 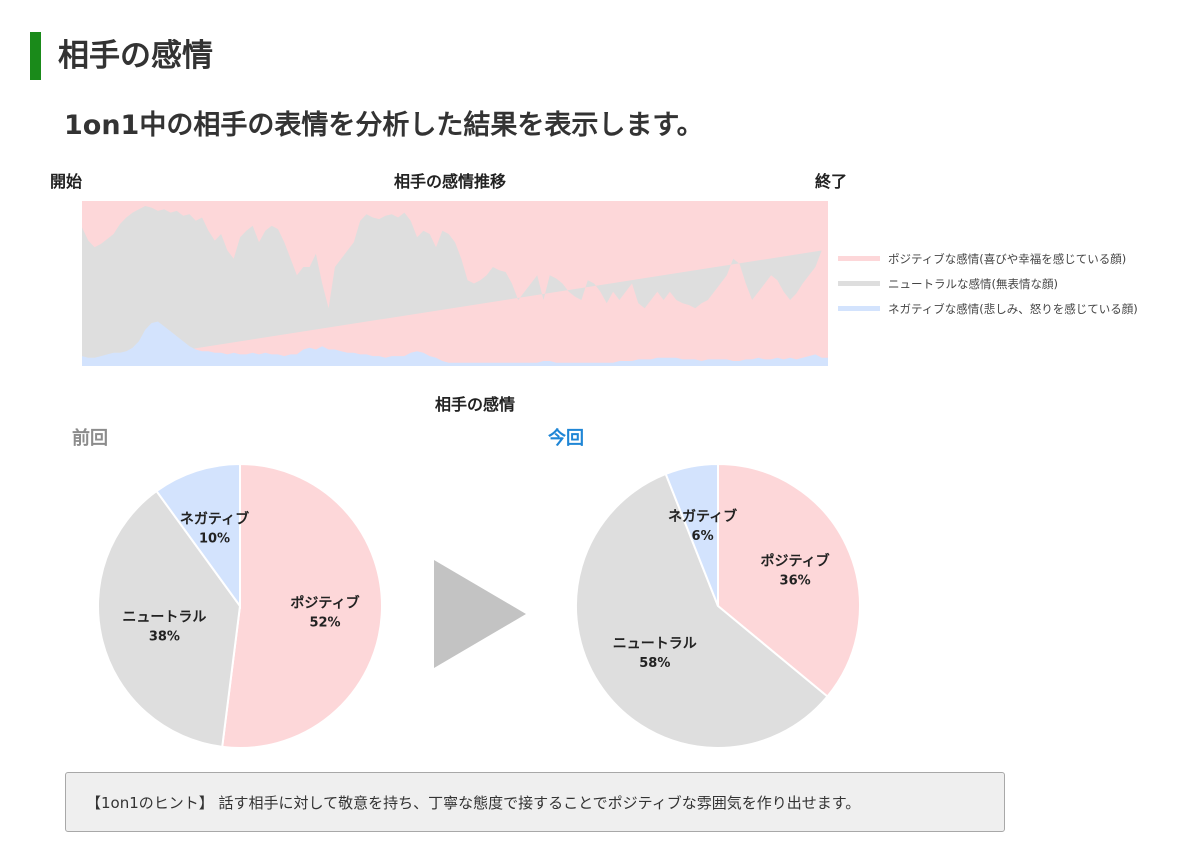 What do you see at coordinates (703, 536) in the screenshot?
I see `current-pie-value-negative: 6%` at bounding box center [703, 536].